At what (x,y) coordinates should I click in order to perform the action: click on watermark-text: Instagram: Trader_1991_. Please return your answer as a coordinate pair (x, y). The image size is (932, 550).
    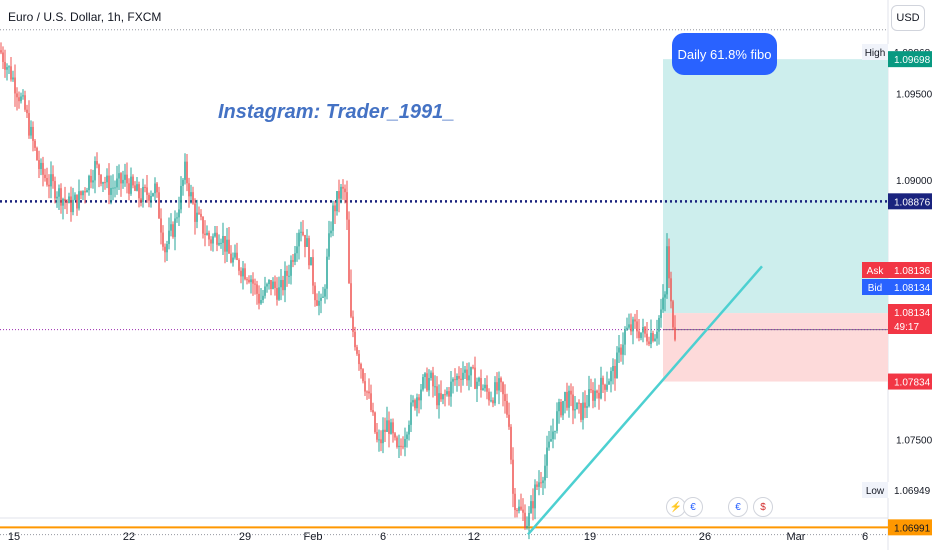
    Looking at the image, I should click on (336, 112).